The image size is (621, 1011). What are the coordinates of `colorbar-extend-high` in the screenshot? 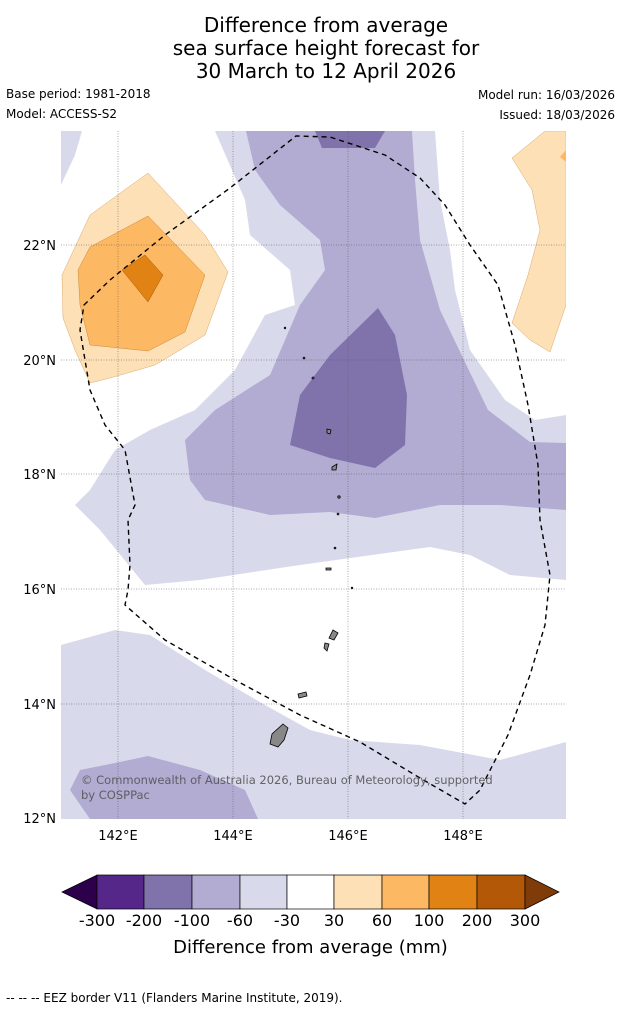 It's located at (542, 892).